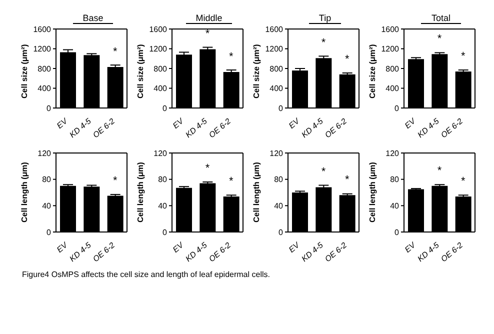 This screenshot has height=334, width=494. What do you see at coordinates (93, 18) in the screenshot?
I see `chart-title: Base` at bounding box center [93, 18].